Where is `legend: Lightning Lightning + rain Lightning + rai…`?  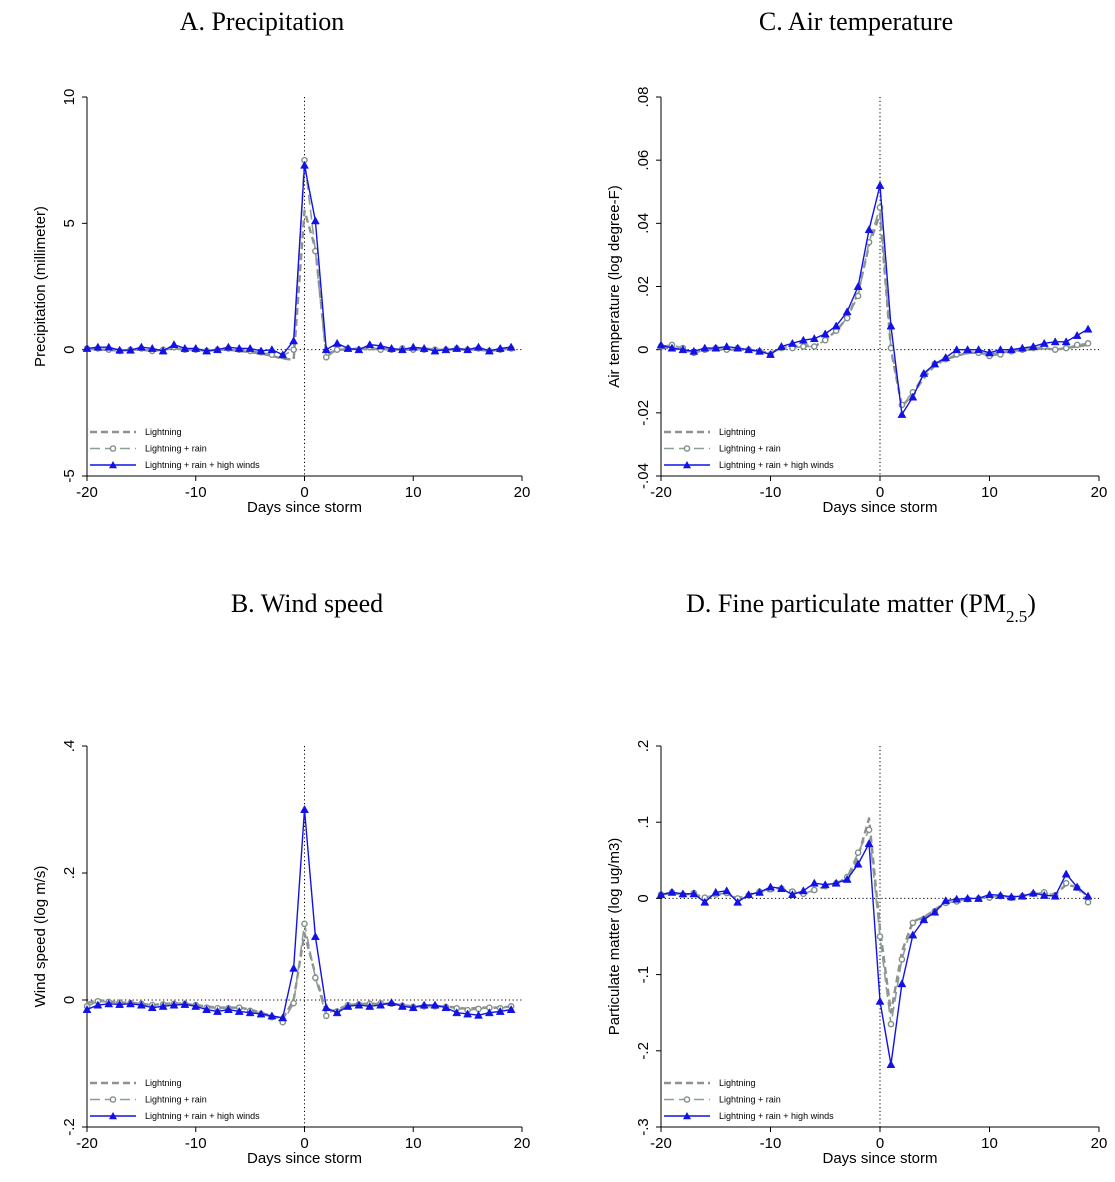
legend: Lightning Lightning + rain Lightning + rai… is located at coordinates (749, 1099).